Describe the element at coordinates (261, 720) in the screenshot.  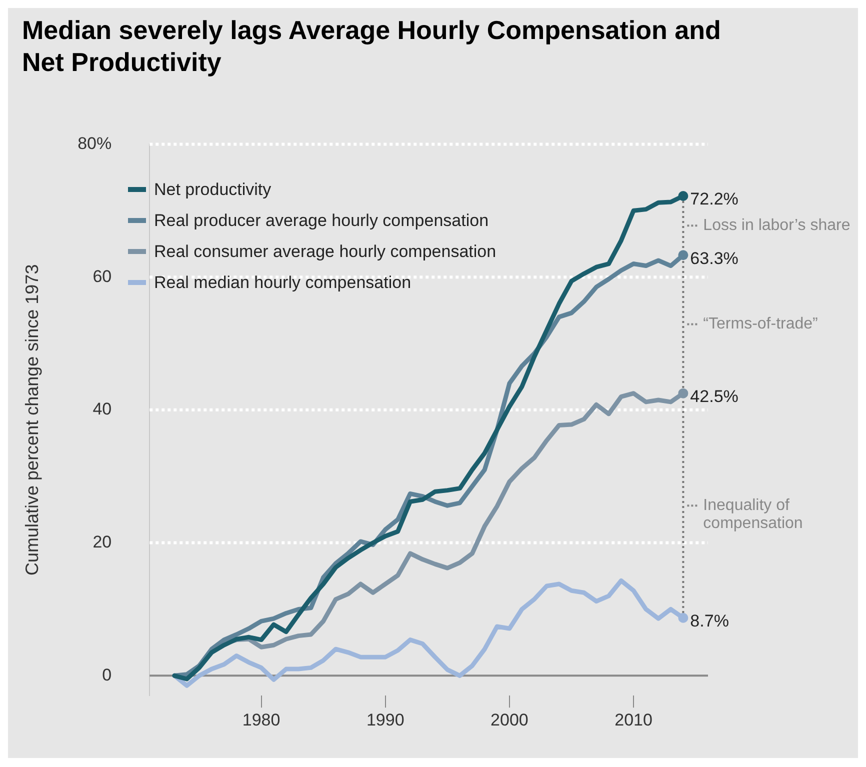
I see `x-tick-label: 1980` at that location.